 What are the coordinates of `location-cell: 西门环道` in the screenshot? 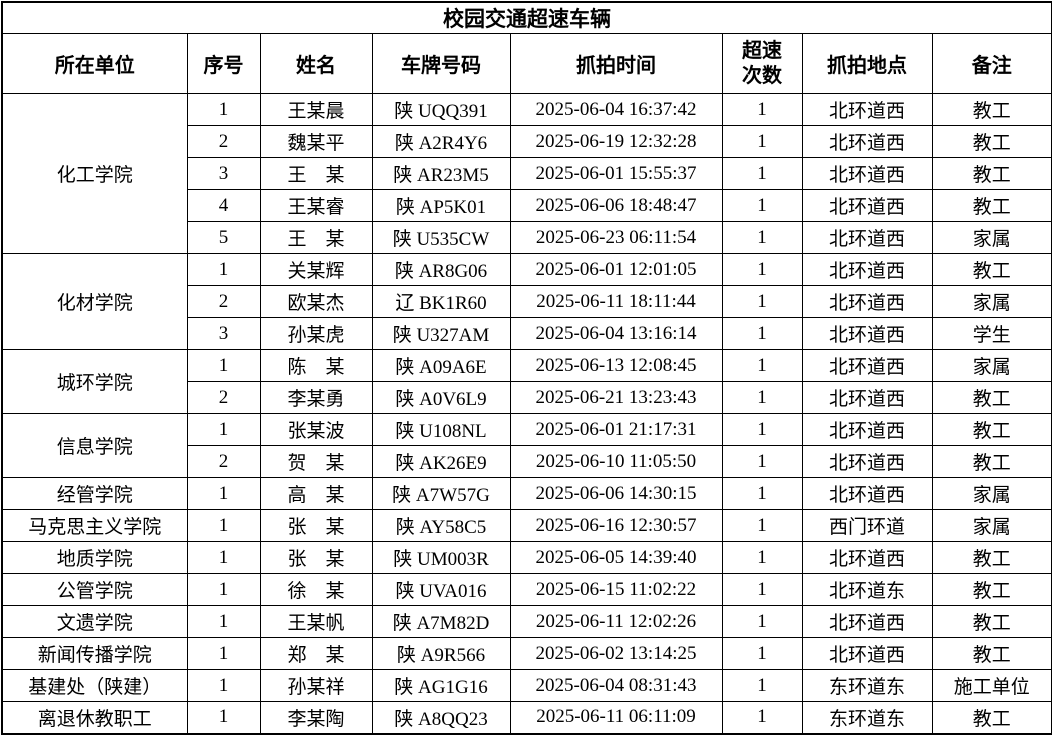 It's located at (867, 525).